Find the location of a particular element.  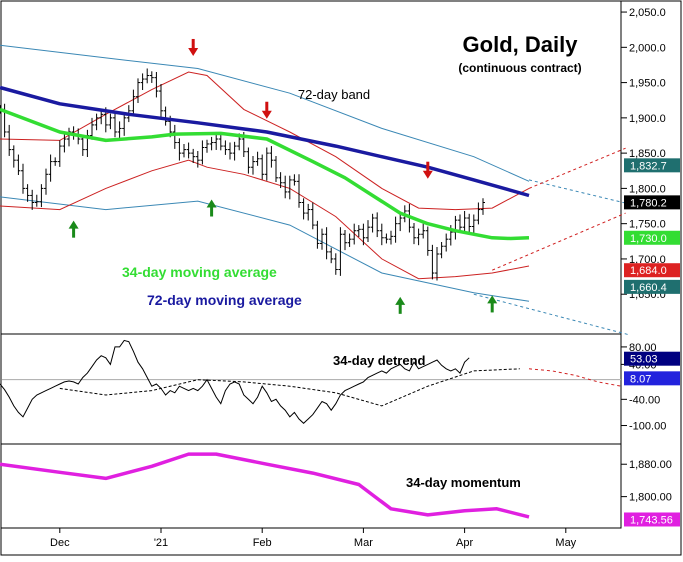

price-tick-label: 1,800.0 is located at coordinates (647, 189).